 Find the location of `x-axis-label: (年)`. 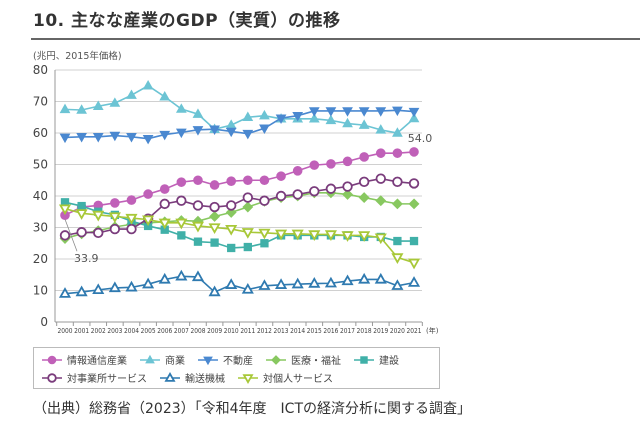

x-axis-label: (年) is located at coordinates (432, 330).